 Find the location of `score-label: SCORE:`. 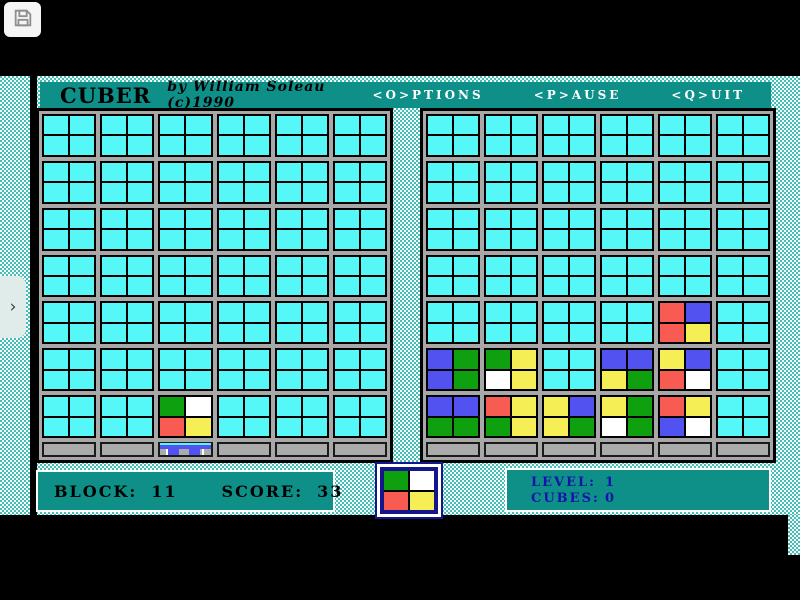

score-label: SCORE: is located at coordinates (262, 491).